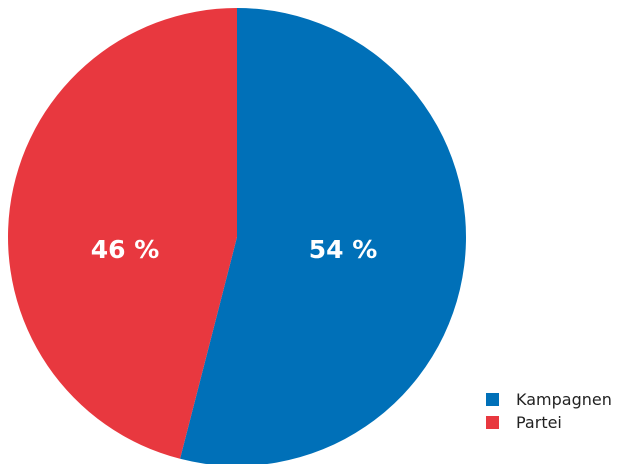 The image size is (630, 464). I want to click on legend-item-kampagnen: Kampagnen, so click(549, 399).